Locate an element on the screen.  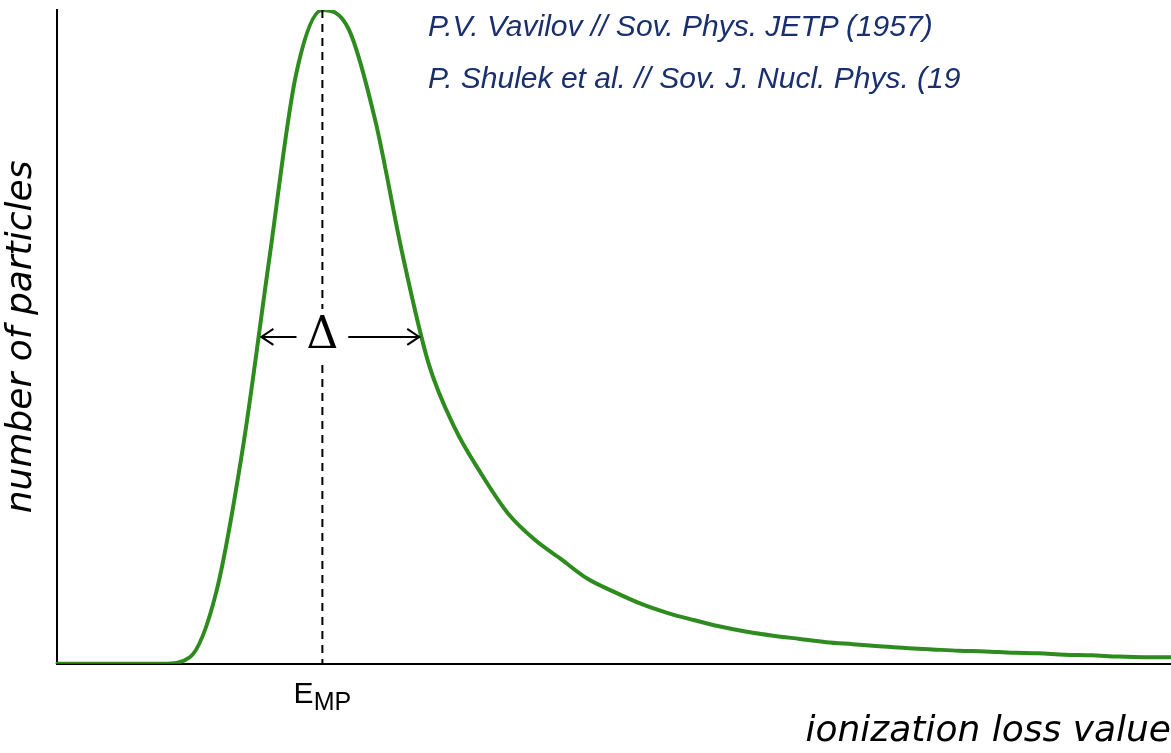
annotation: Δ is located at coordinates (322, 333).